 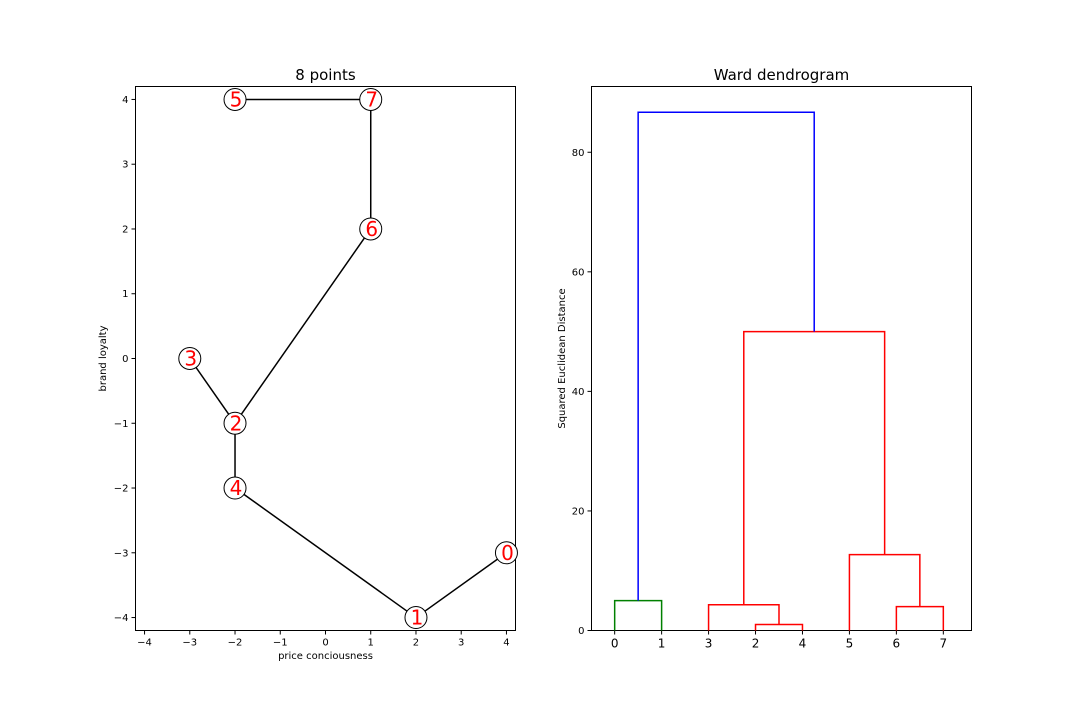 I want to click on scatter-title: 8 points, so click(x=325, y=75).